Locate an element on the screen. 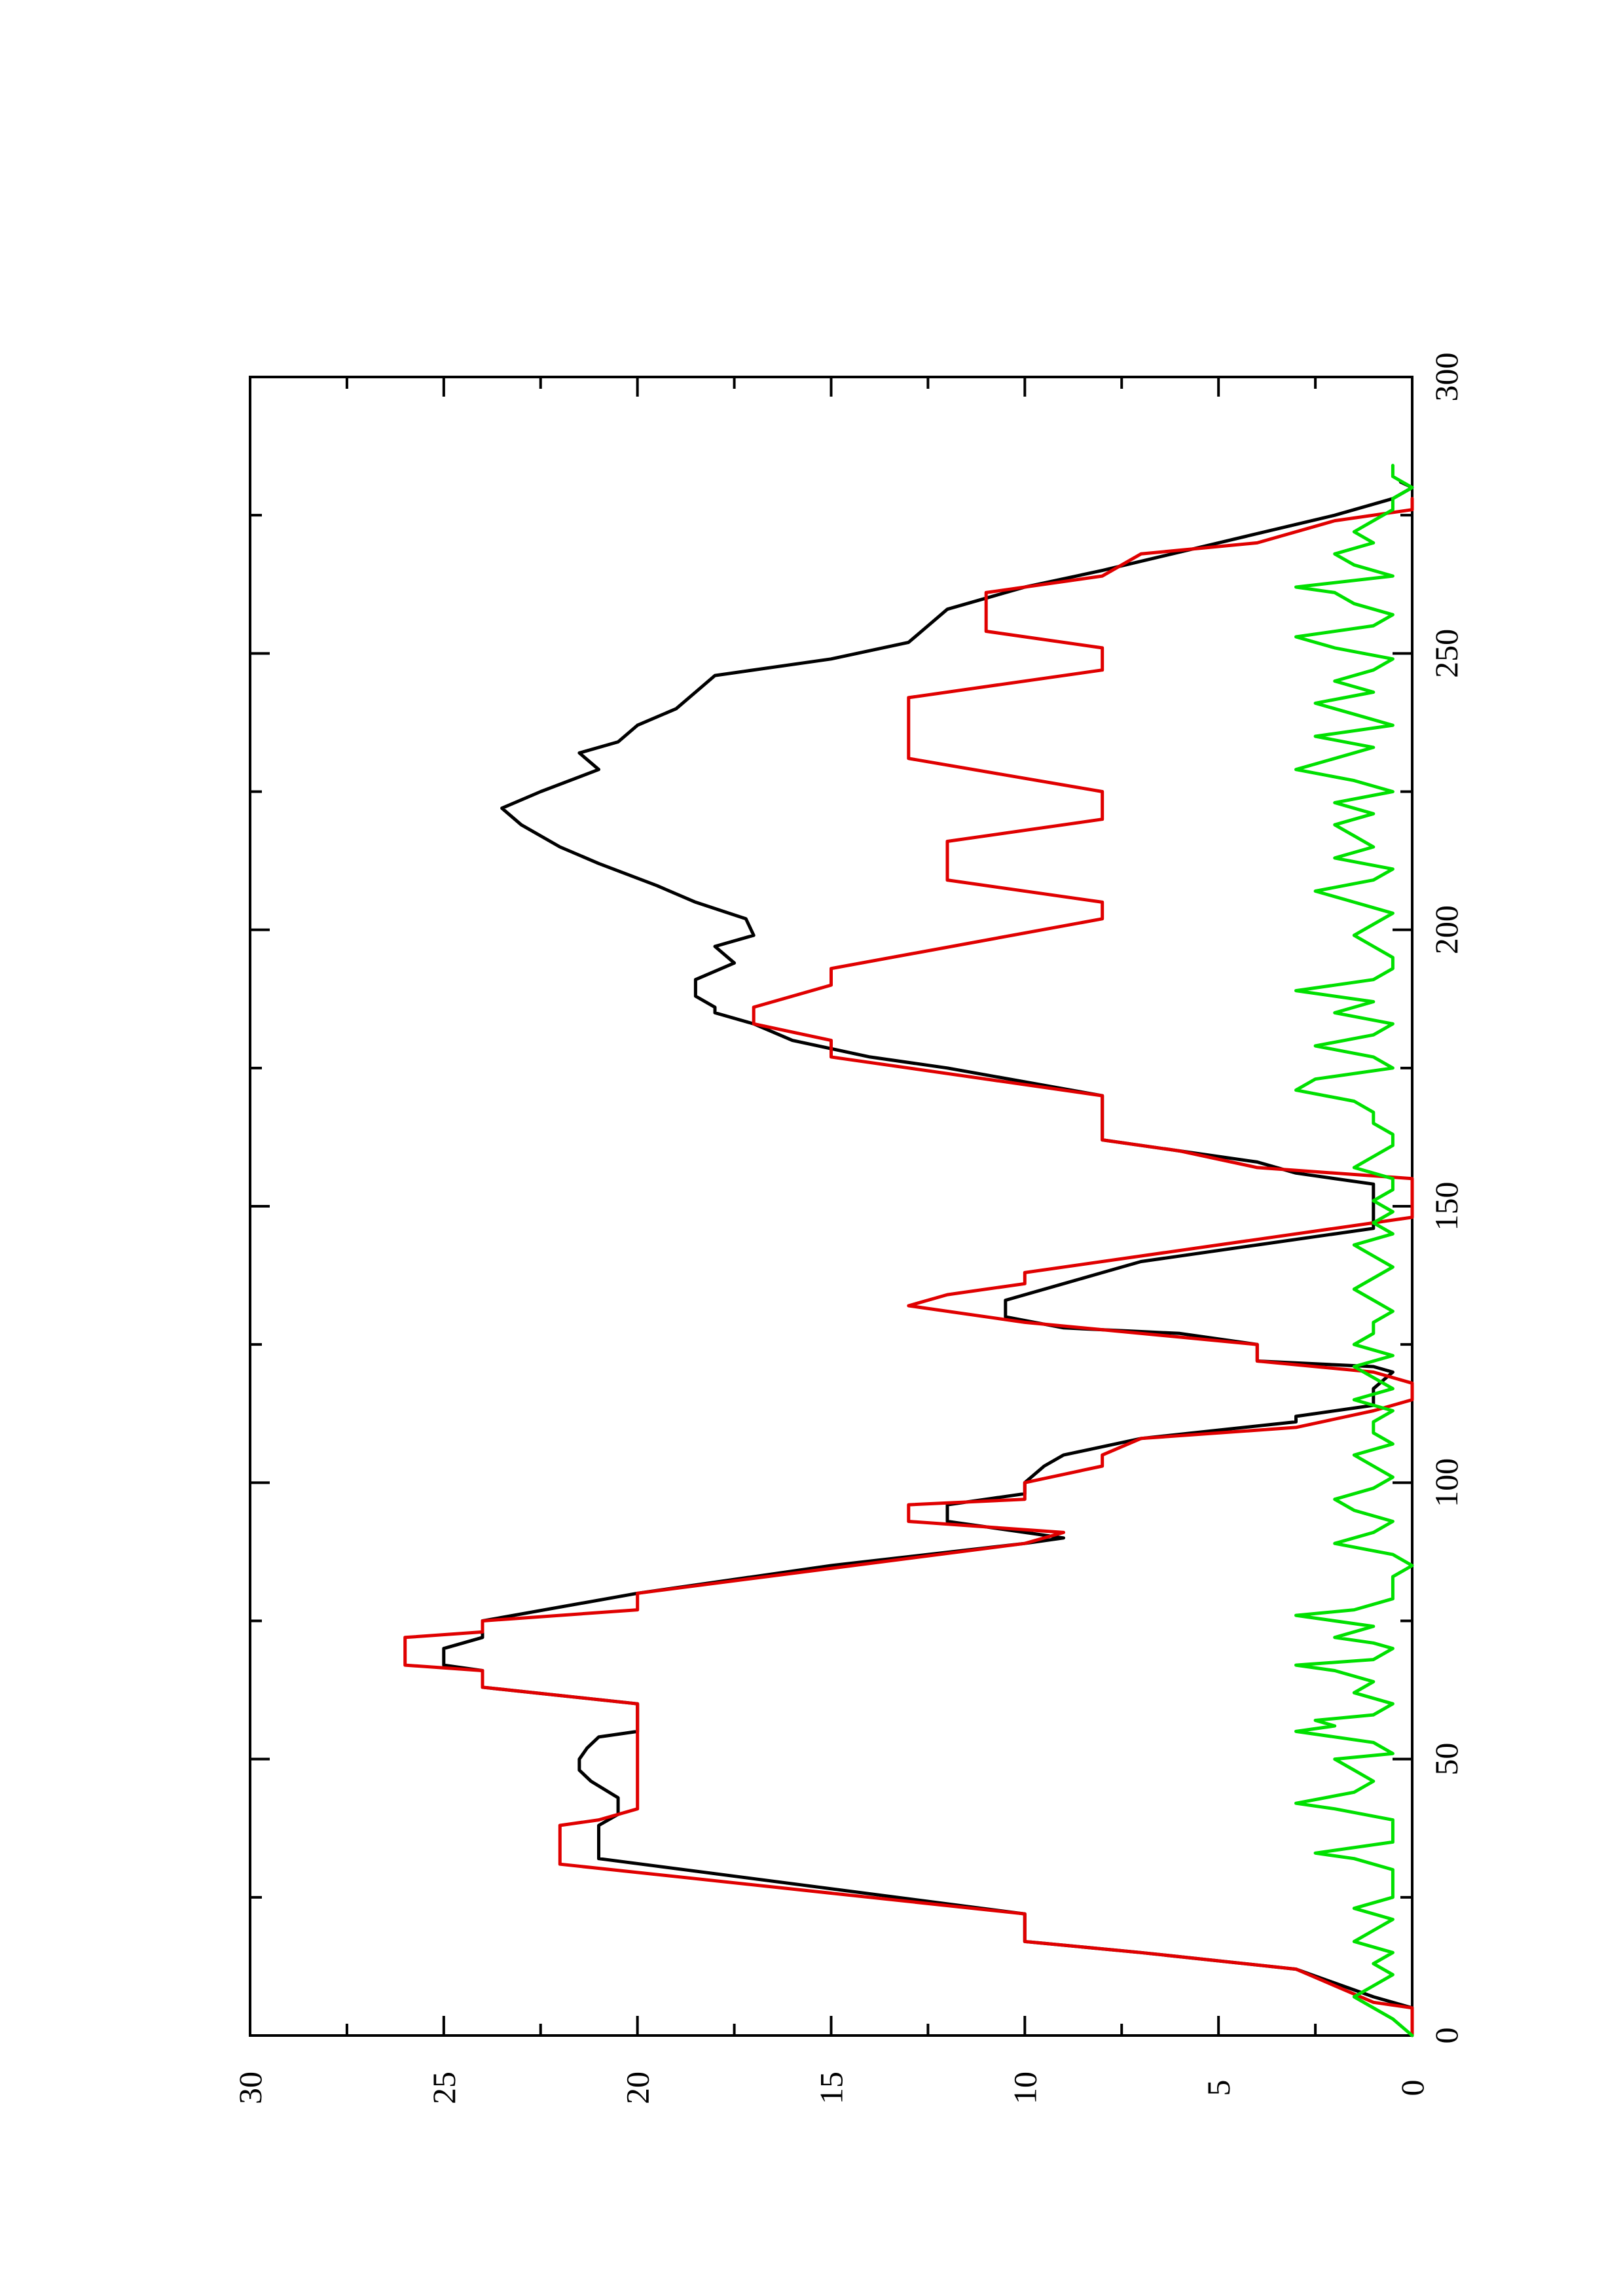 The width and height of the screenshot is (1623, 2296). x-tick-label: 300 is located at coordinates (1446, 377).